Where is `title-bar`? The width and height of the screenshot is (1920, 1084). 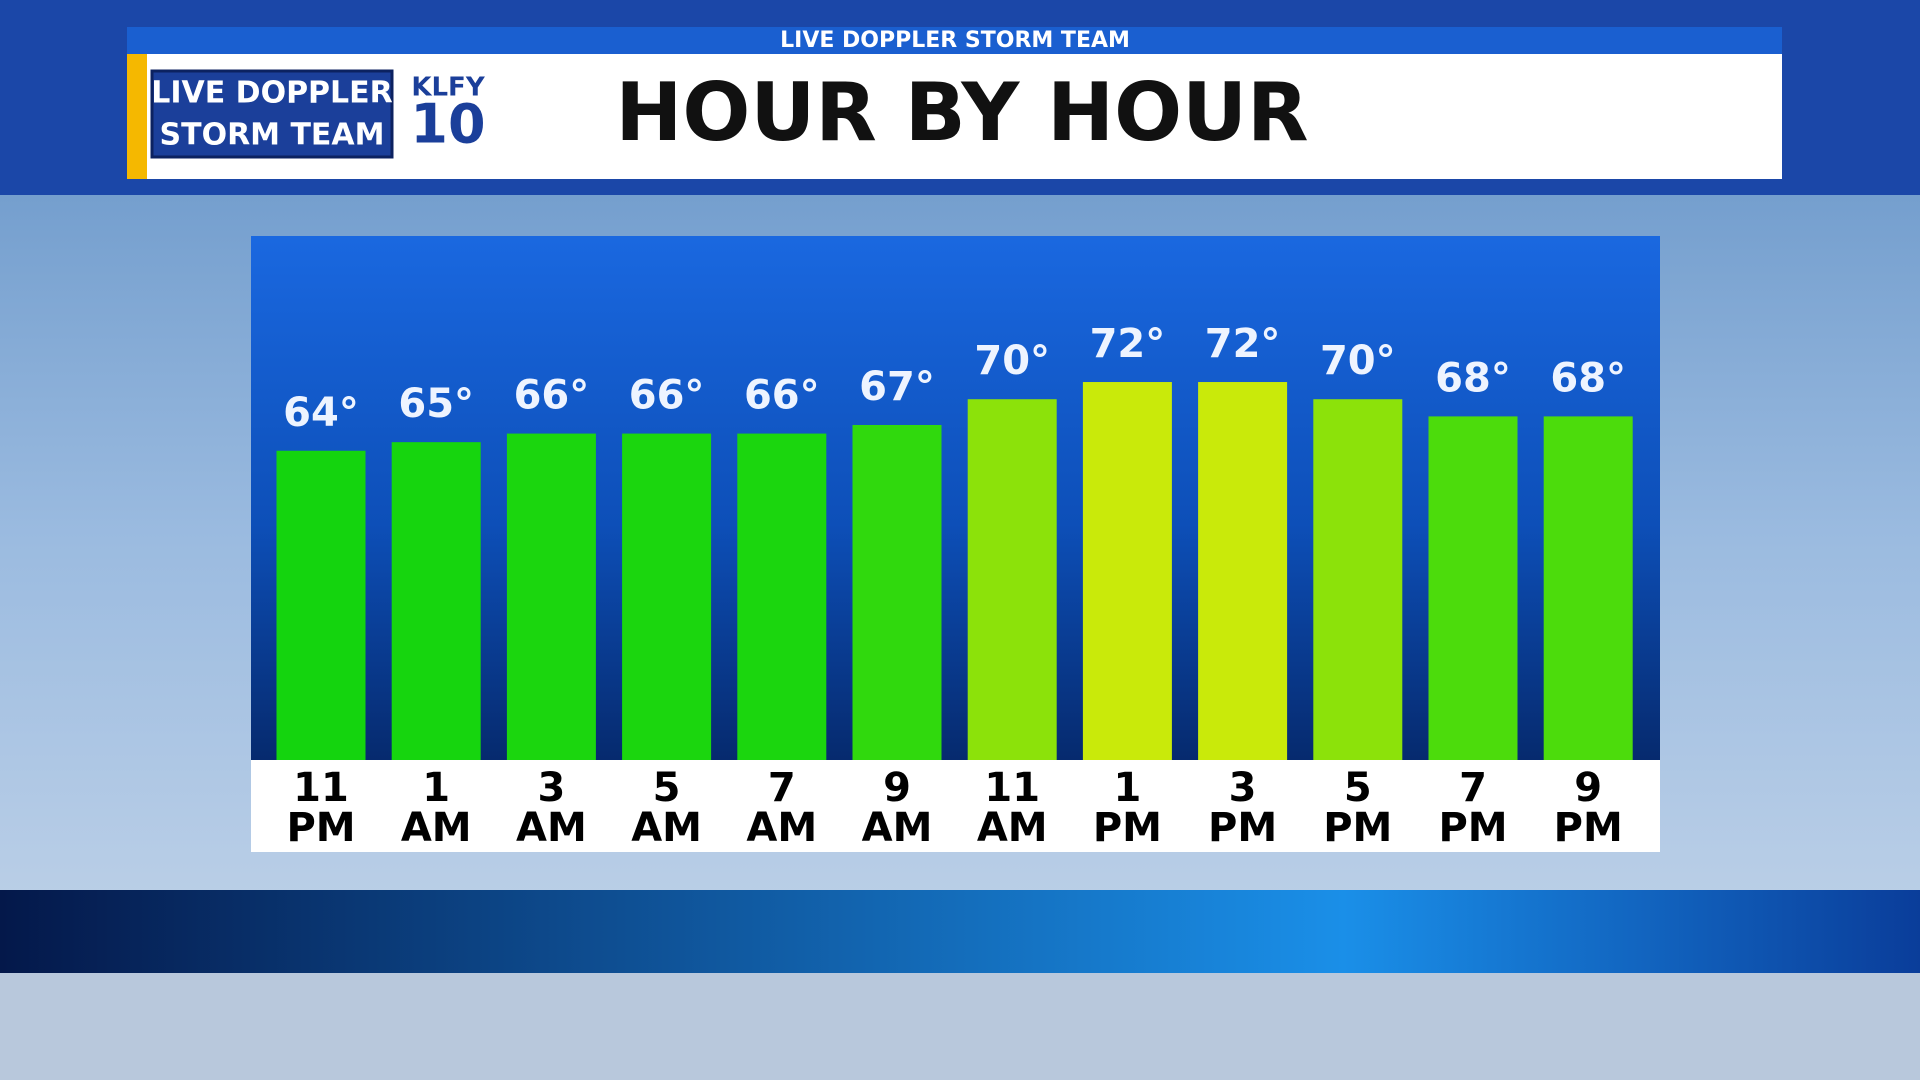
title-bar is located at coordinates (954, 116).